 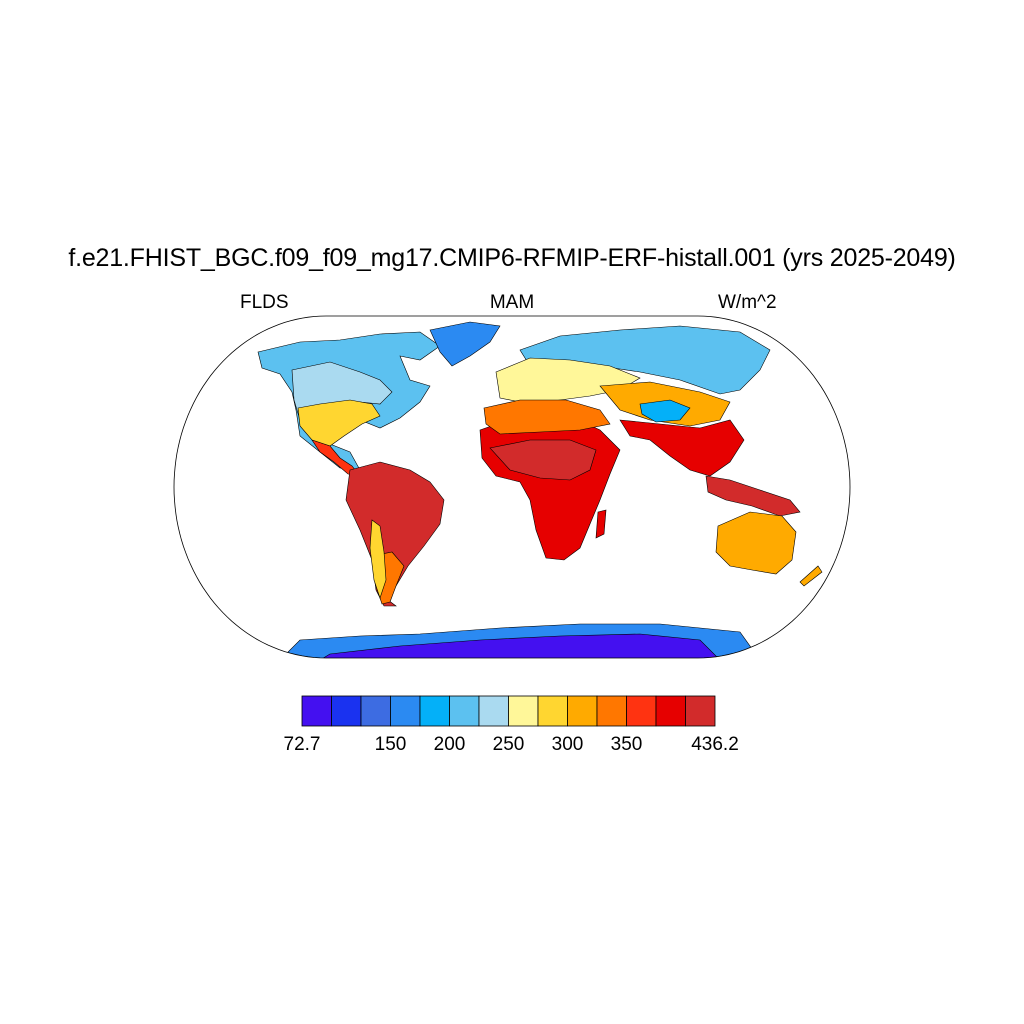 What do you see at coordinates (339, 423) in the screenshot?
I see `north-america-south` at bounding box center [339, 423].